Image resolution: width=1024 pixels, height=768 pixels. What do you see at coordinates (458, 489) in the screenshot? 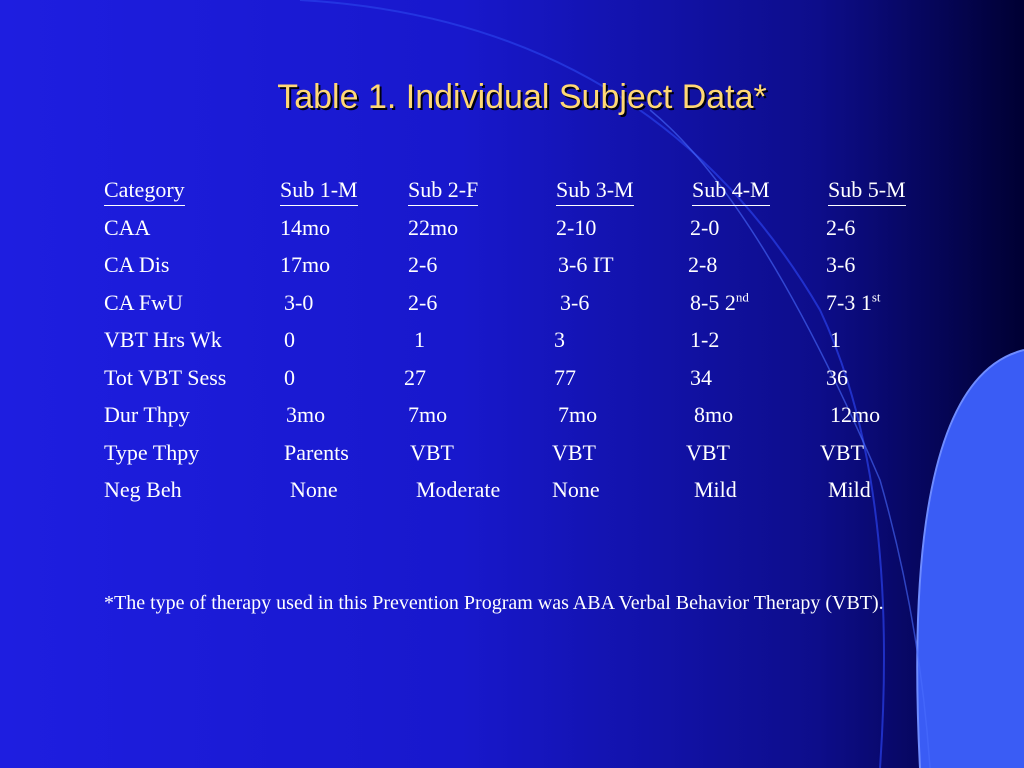
I see `table-cell: Moderate` at bounding box center [458, 489].